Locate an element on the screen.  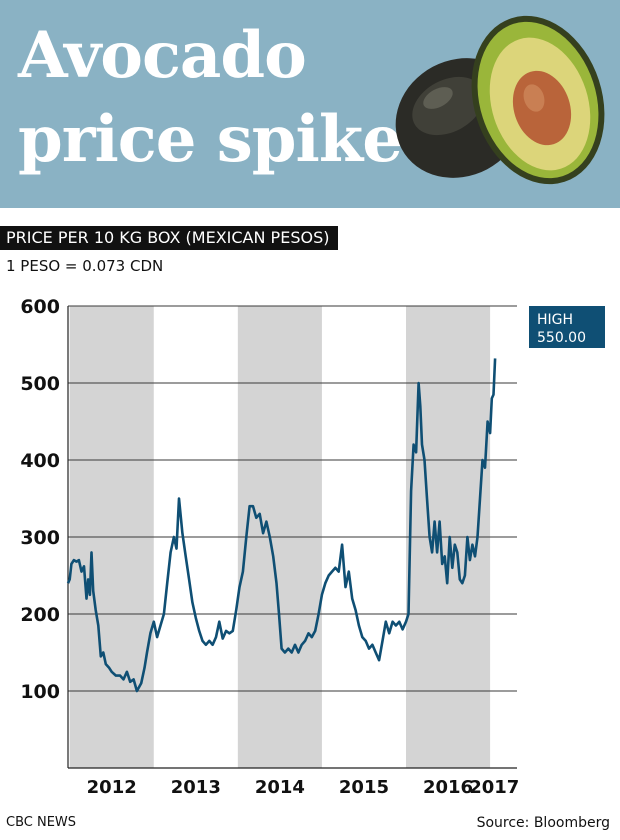
source-label: Source: Bloomberg is located at coordinates (543, 823).